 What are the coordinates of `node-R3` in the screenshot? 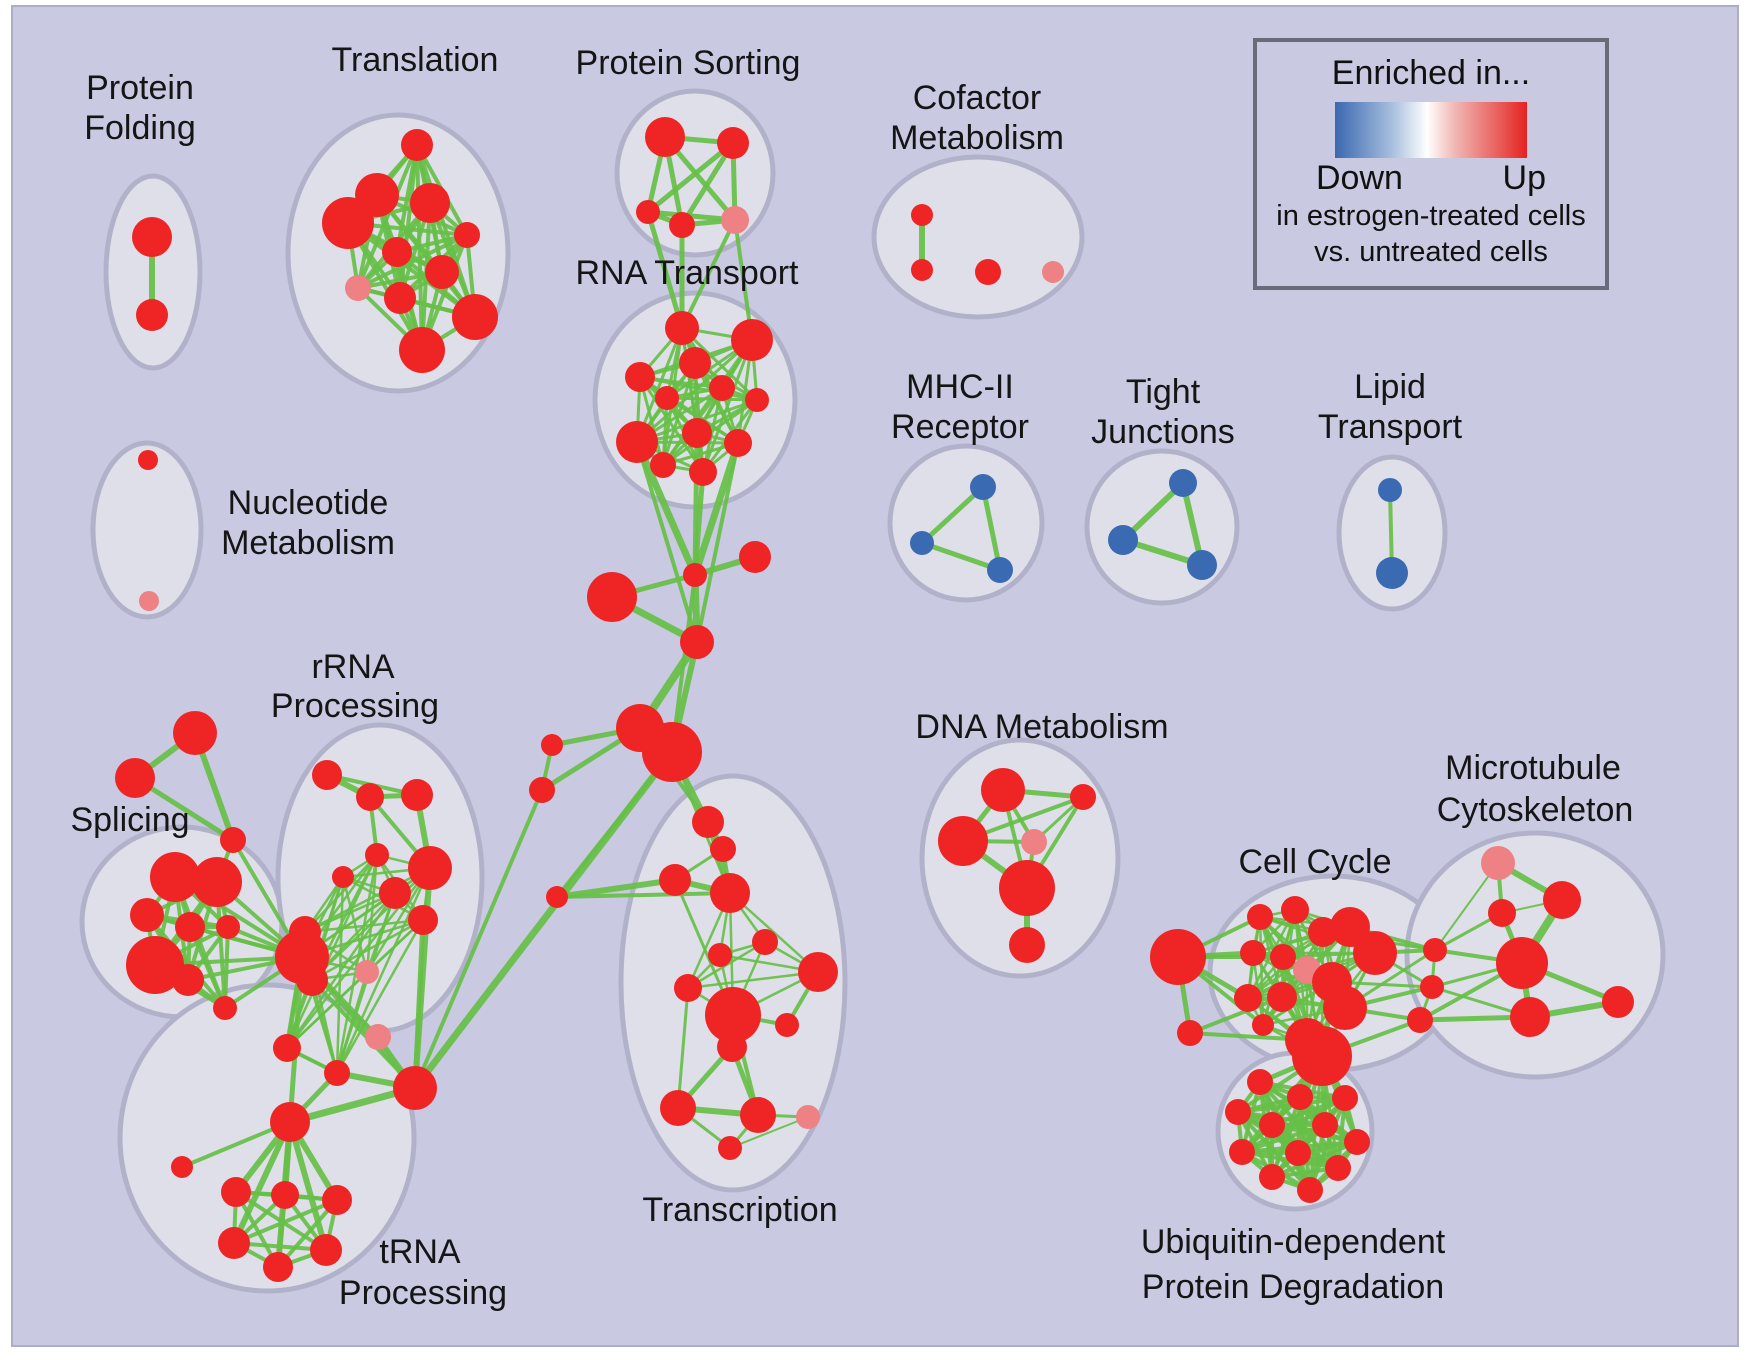 It's located at (417, 795).